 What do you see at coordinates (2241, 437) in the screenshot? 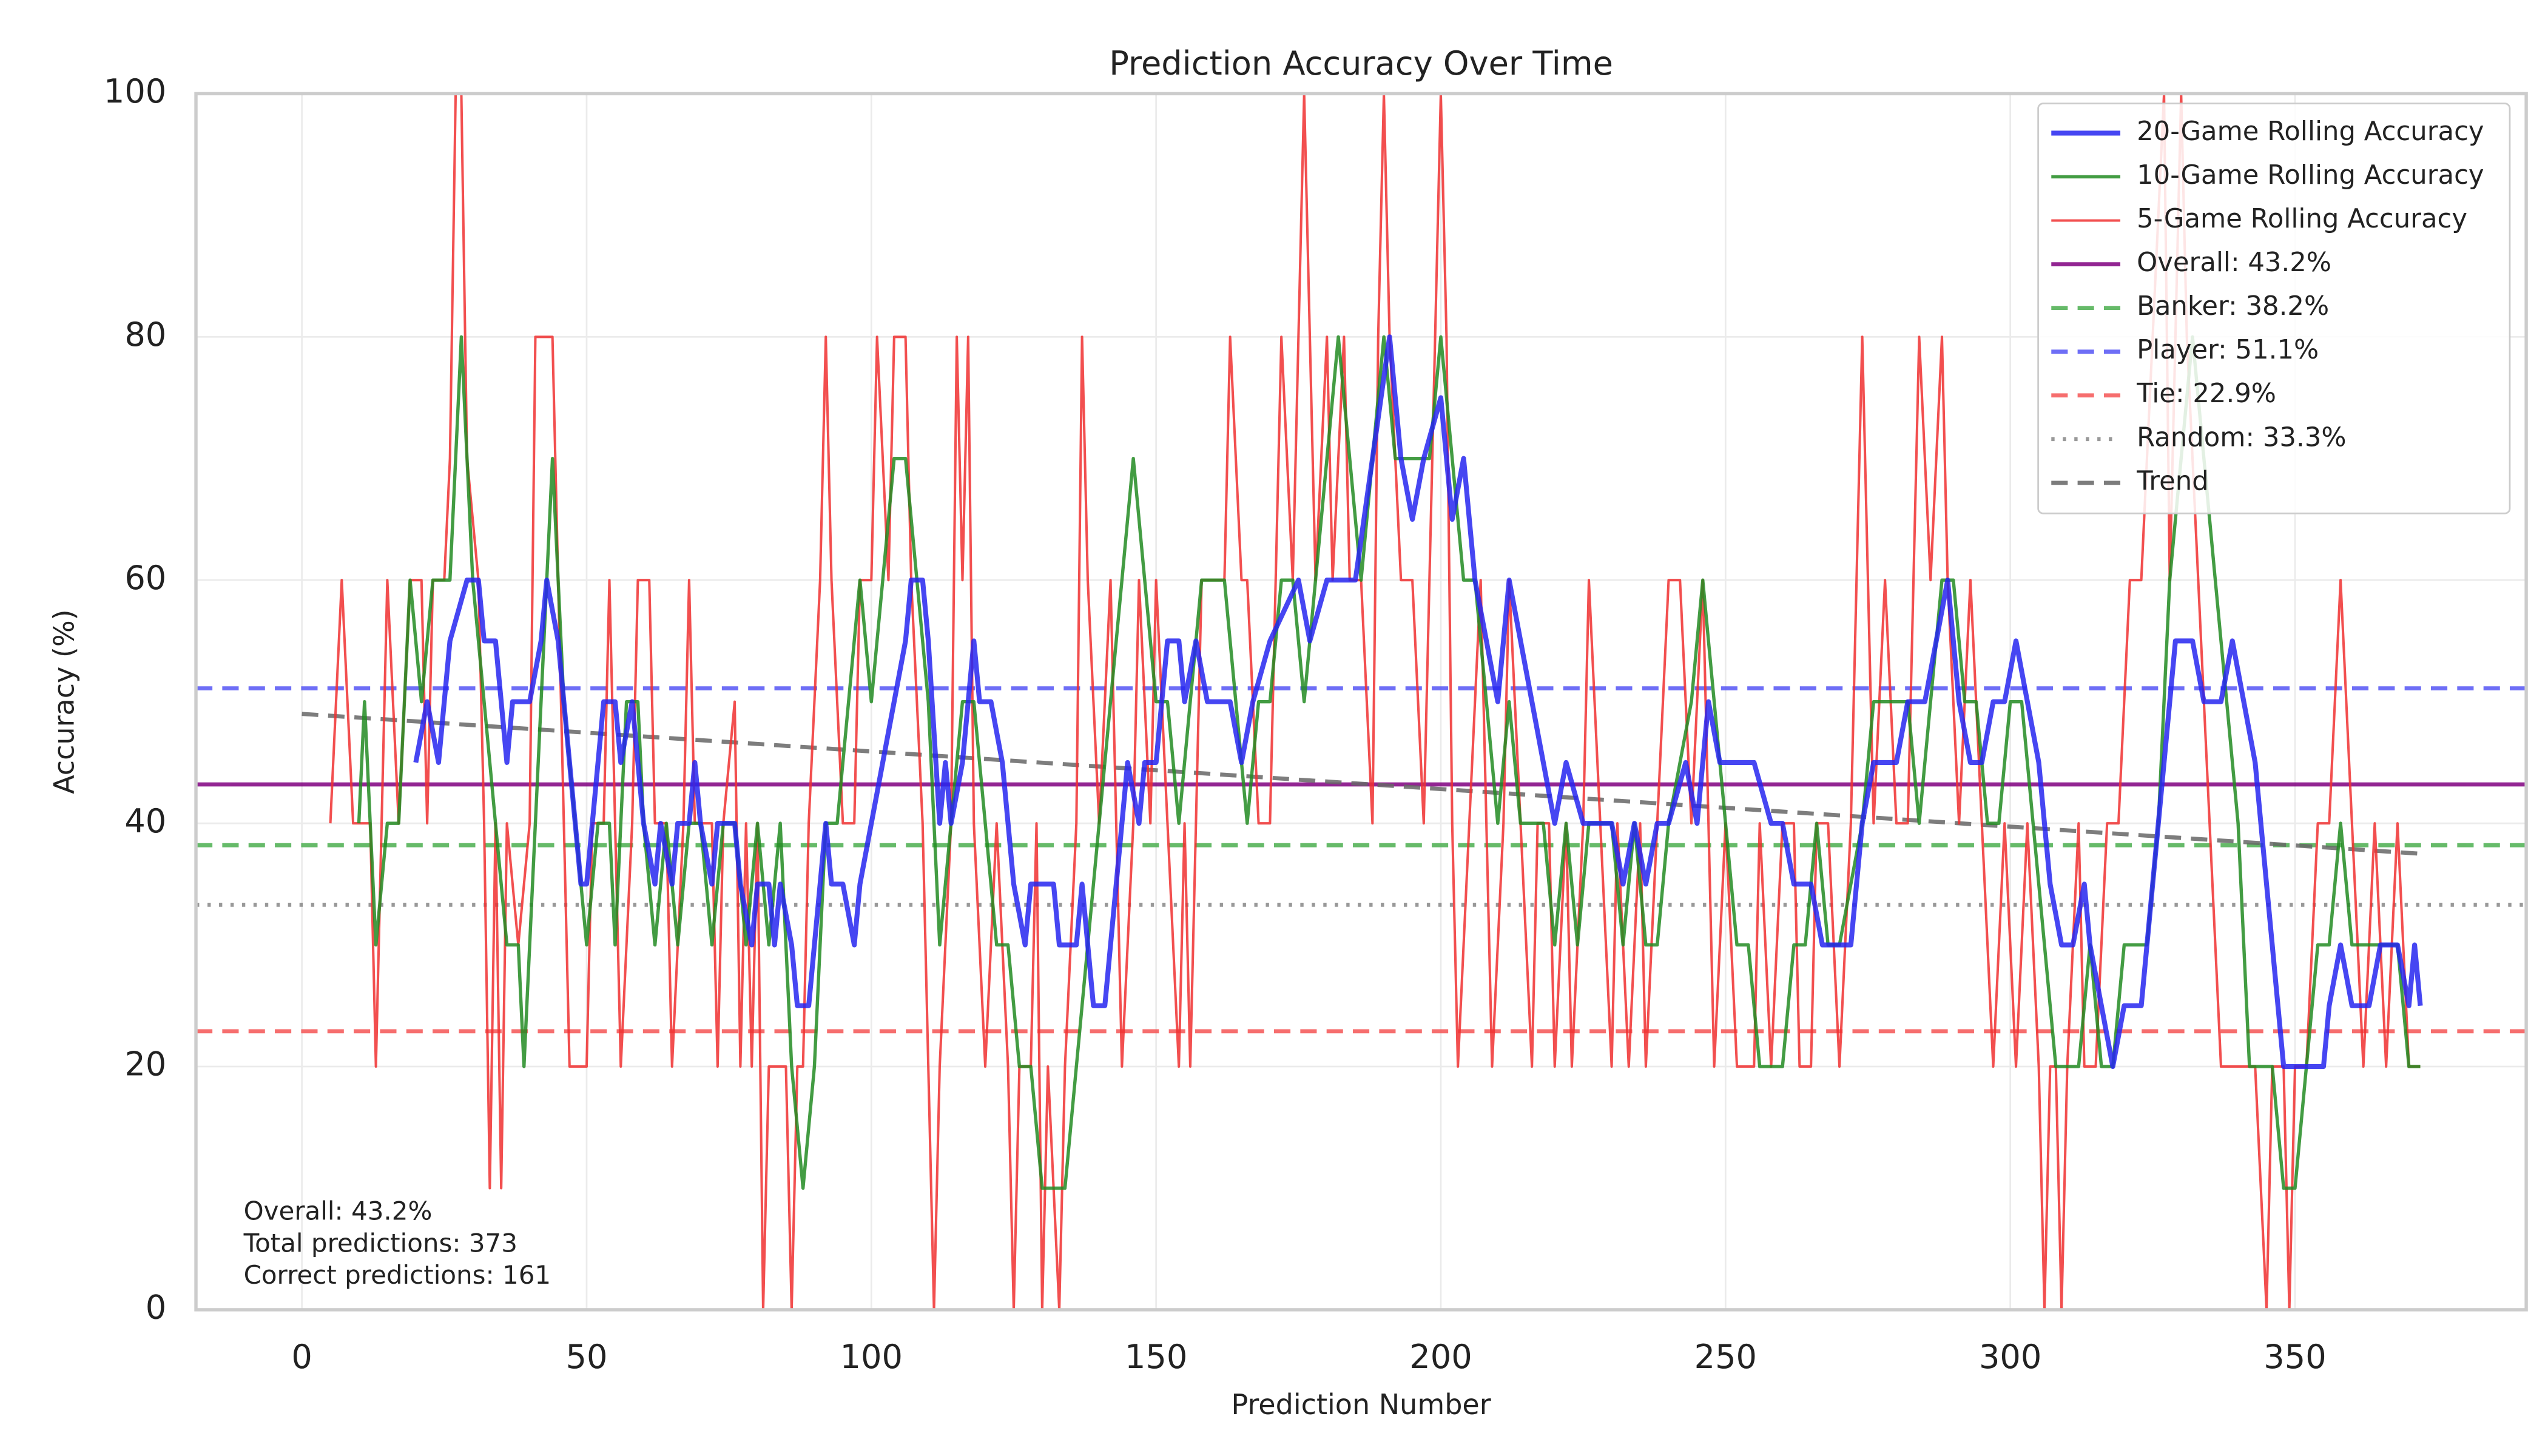
I see `legend-label: Random: 33.3%` at bounding box center [2241, 437].